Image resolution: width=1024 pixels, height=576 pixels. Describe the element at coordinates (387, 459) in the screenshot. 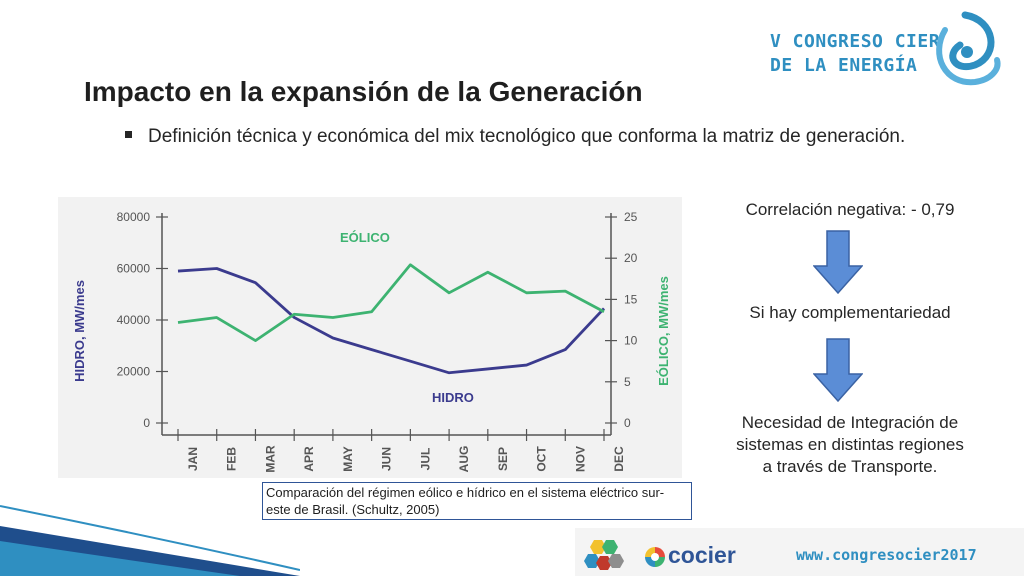

I see `x-tick-label: JUN` at that location.